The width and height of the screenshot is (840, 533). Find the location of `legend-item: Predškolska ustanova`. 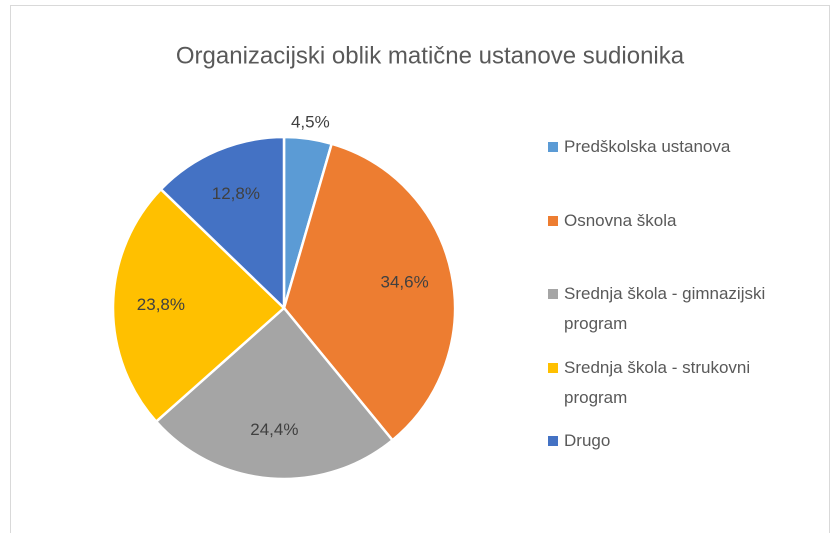

legend-item: Predškolska ustanova is located at coordinates (683, 147).